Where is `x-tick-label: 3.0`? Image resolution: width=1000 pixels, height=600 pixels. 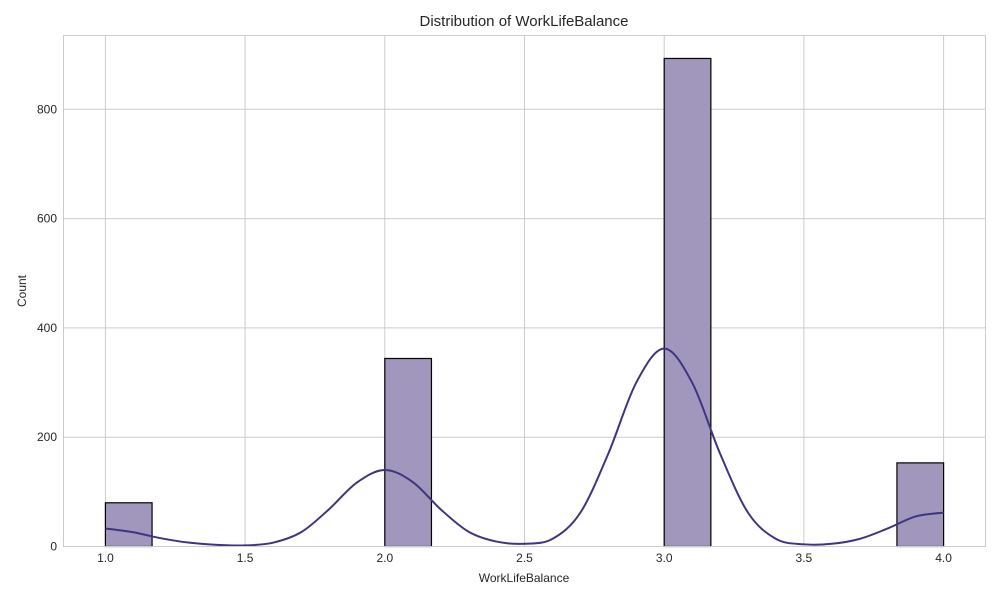 x-tick-label: 3.0 is located at coordinates (664, 558).